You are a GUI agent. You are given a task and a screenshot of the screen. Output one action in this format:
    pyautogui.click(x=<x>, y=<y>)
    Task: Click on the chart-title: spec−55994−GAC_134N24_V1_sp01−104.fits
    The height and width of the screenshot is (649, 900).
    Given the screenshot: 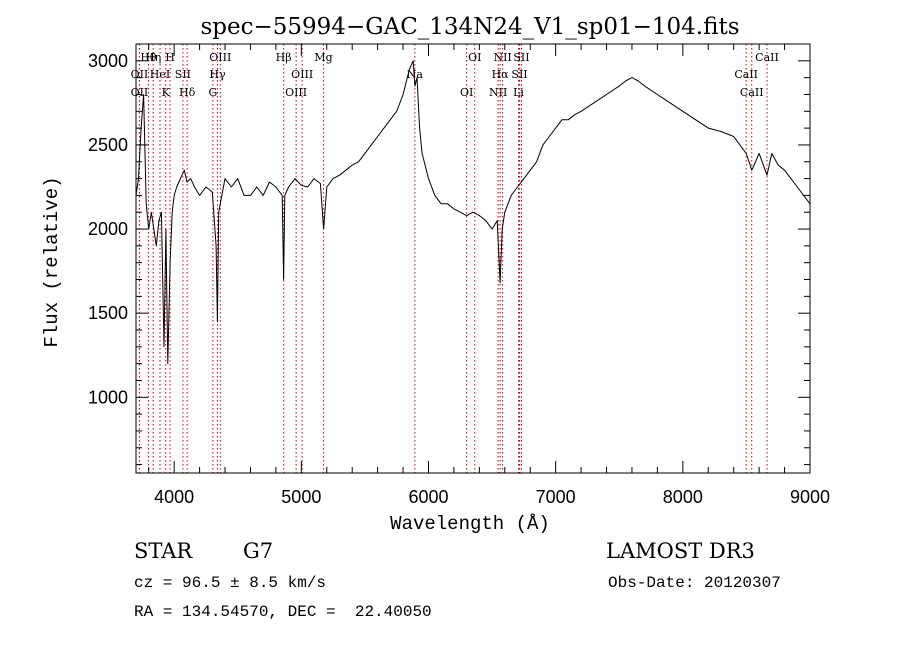 What is the action you would take?
    pyautogui.click(x=469, y=27)
    